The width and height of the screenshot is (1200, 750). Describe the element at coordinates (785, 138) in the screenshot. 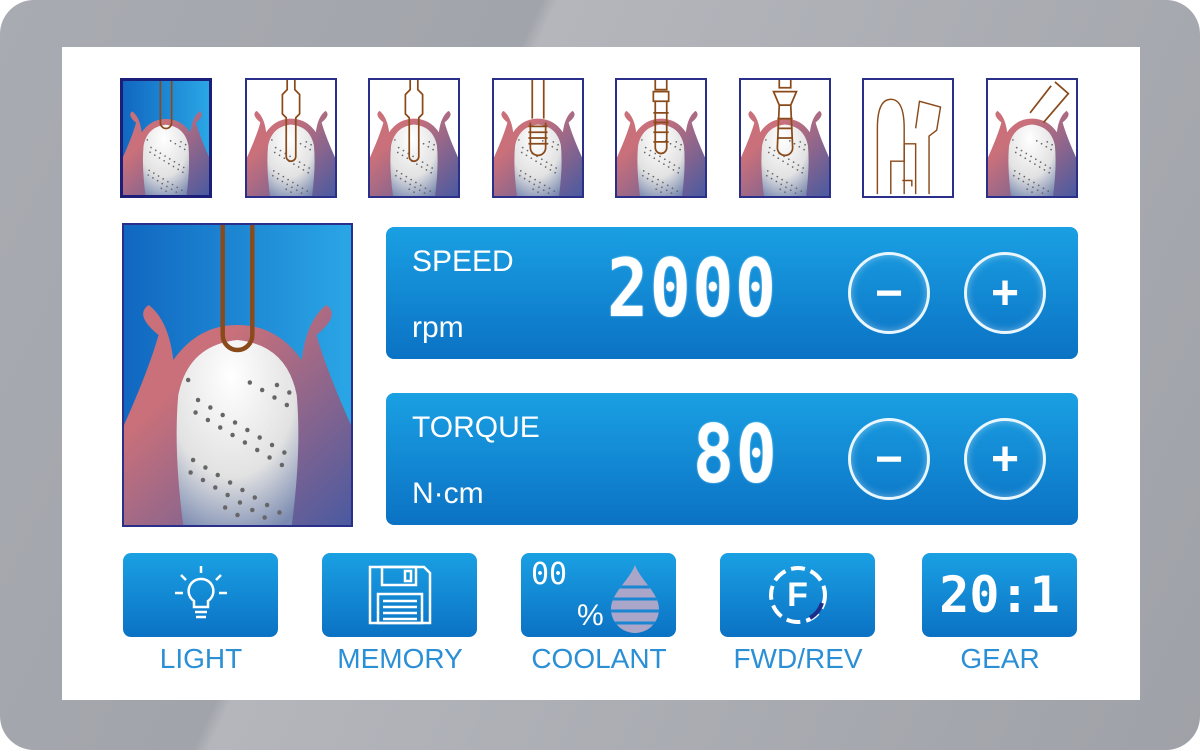

I see `step-thumbnail-abutment` at that location.